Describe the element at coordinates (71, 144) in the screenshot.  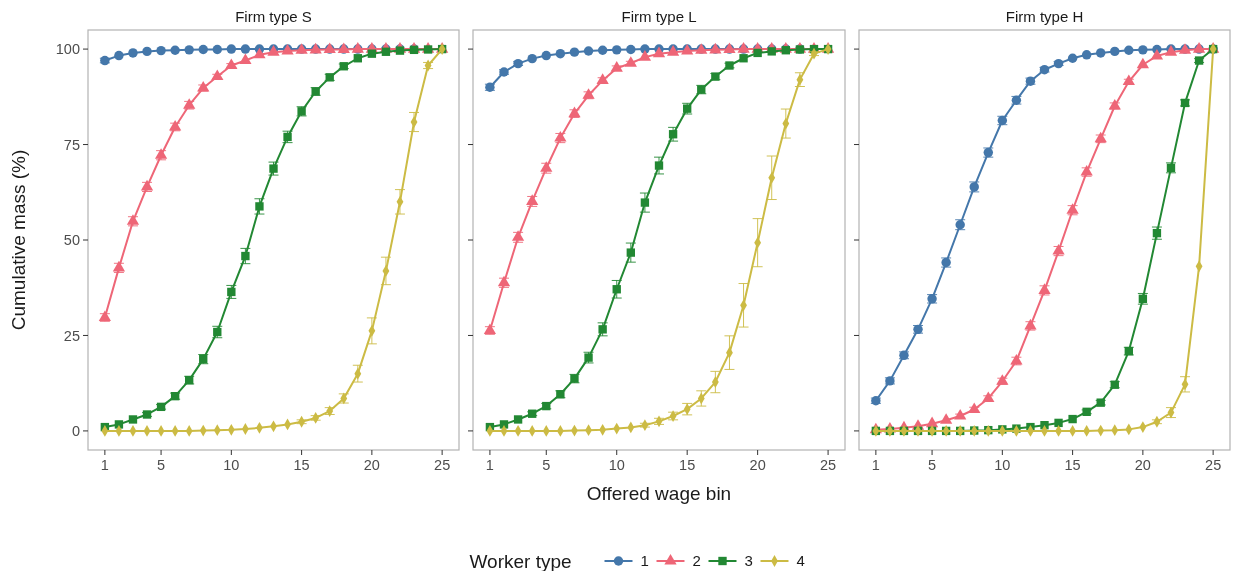
I see `y-tick-label: 75` at that location.